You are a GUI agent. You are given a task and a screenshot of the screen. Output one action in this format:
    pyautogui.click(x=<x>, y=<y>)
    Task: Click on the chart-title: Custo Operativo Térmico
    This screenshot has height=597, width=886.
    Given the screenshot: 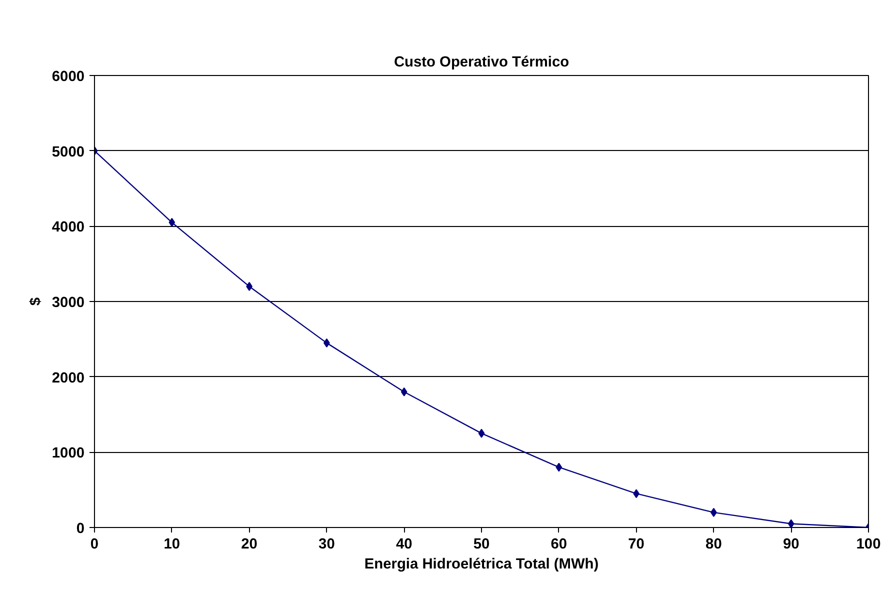 What is the action you would take?
    pyautogui.click(x=482, y=62)
    